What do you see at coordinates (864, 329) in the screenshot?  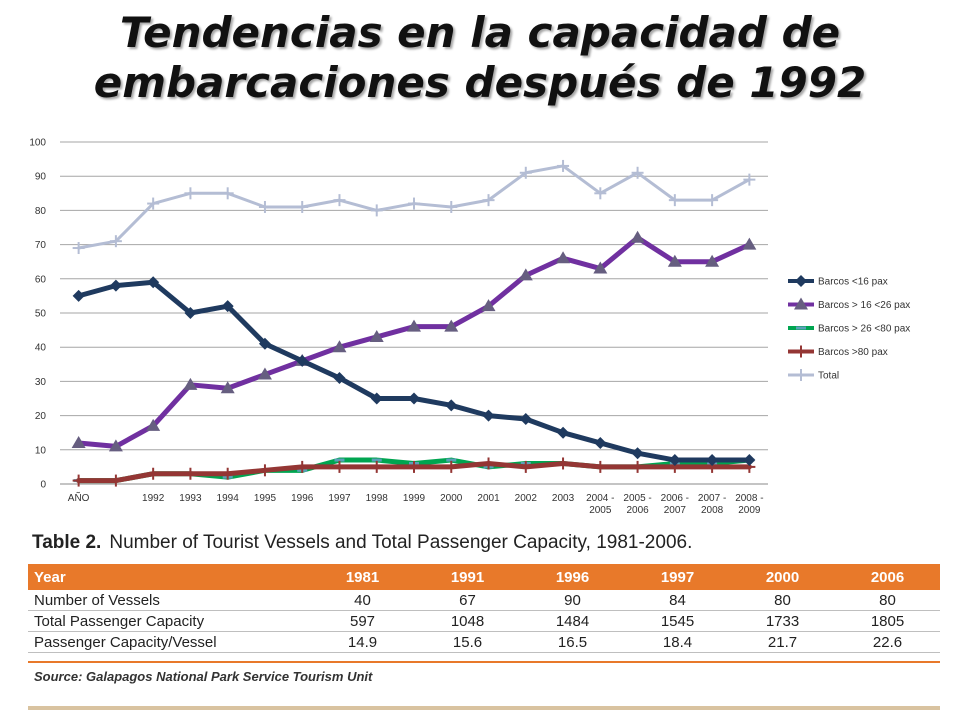 I see `legend-label: Barcos > 26 <80 pax` at bounding box center [864, 329].